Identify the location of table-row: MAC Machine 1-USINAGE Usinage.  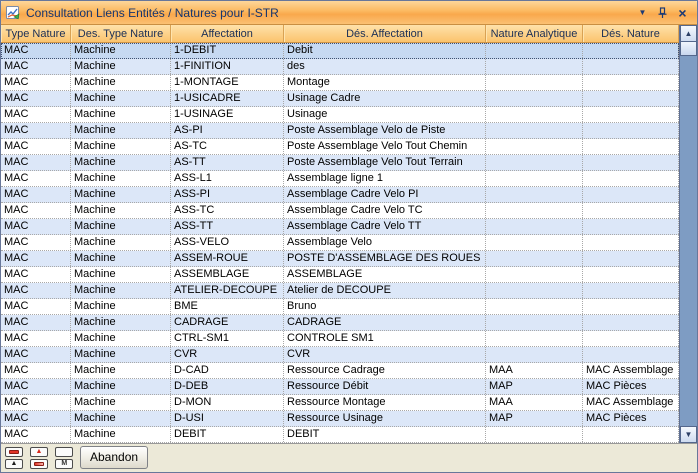
(340, 115).